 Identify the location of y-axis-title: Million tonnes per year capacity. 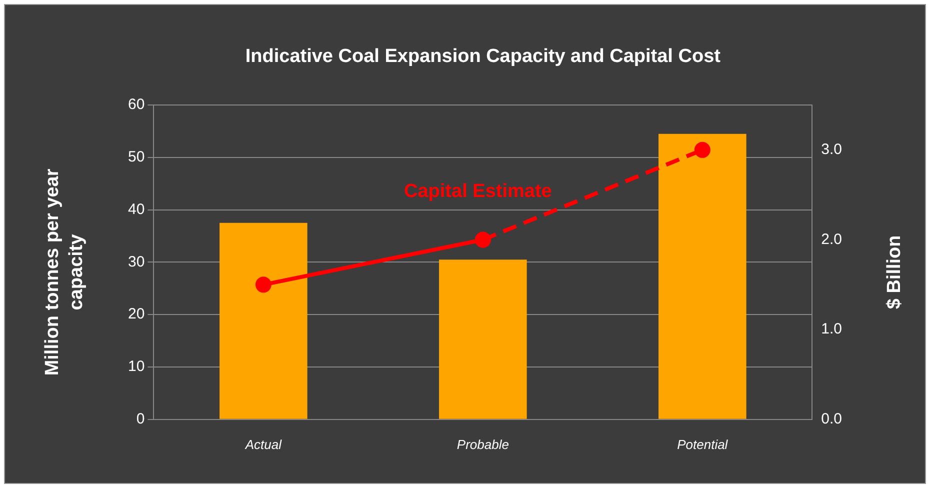
(65, 272).